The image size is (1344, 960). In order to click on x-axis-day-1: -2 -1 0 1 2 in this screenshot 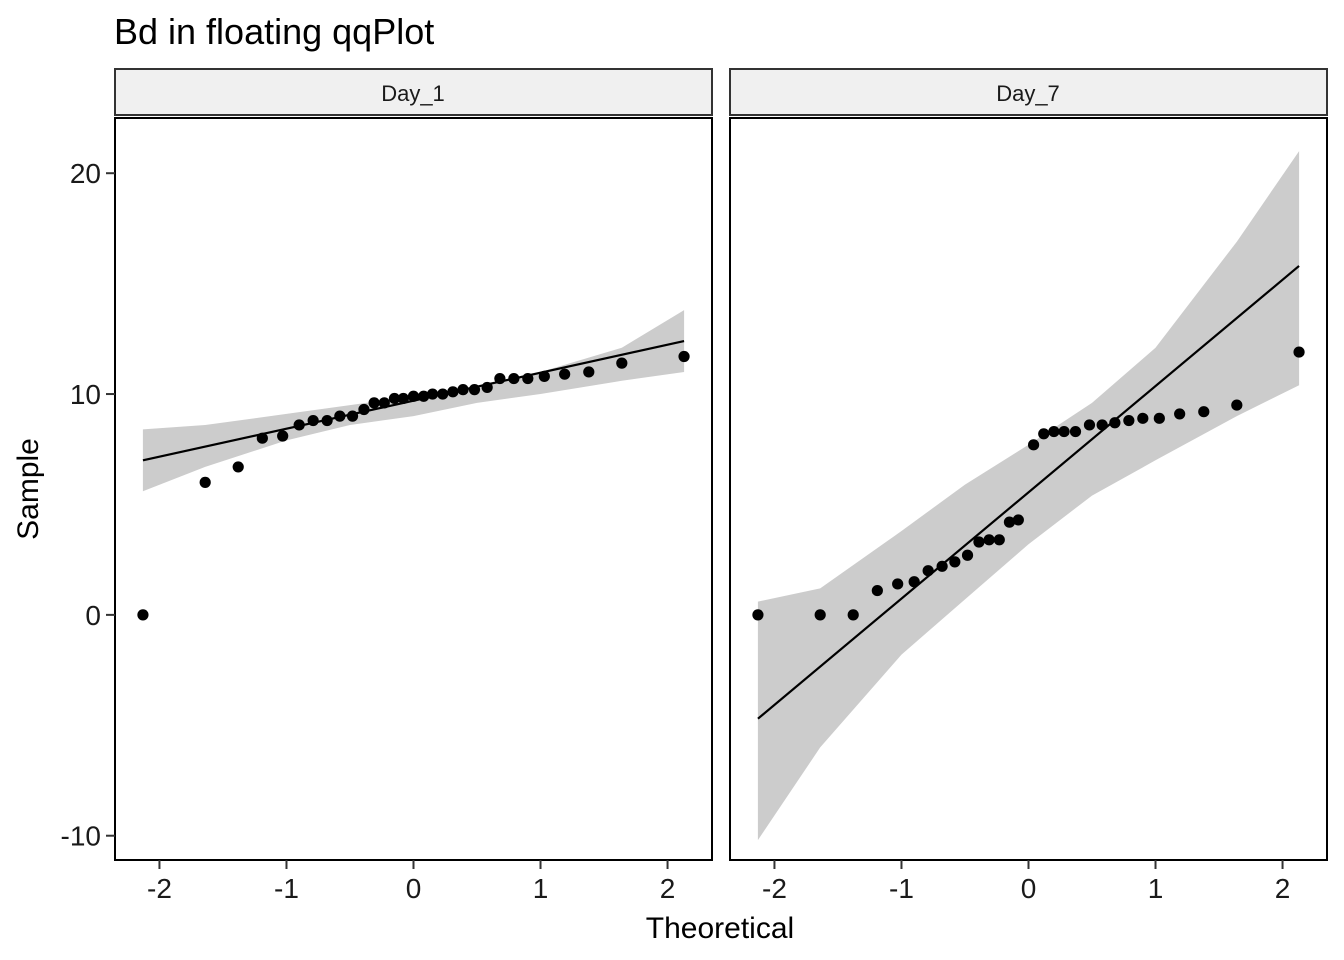, I will do `click(411, 882)`.